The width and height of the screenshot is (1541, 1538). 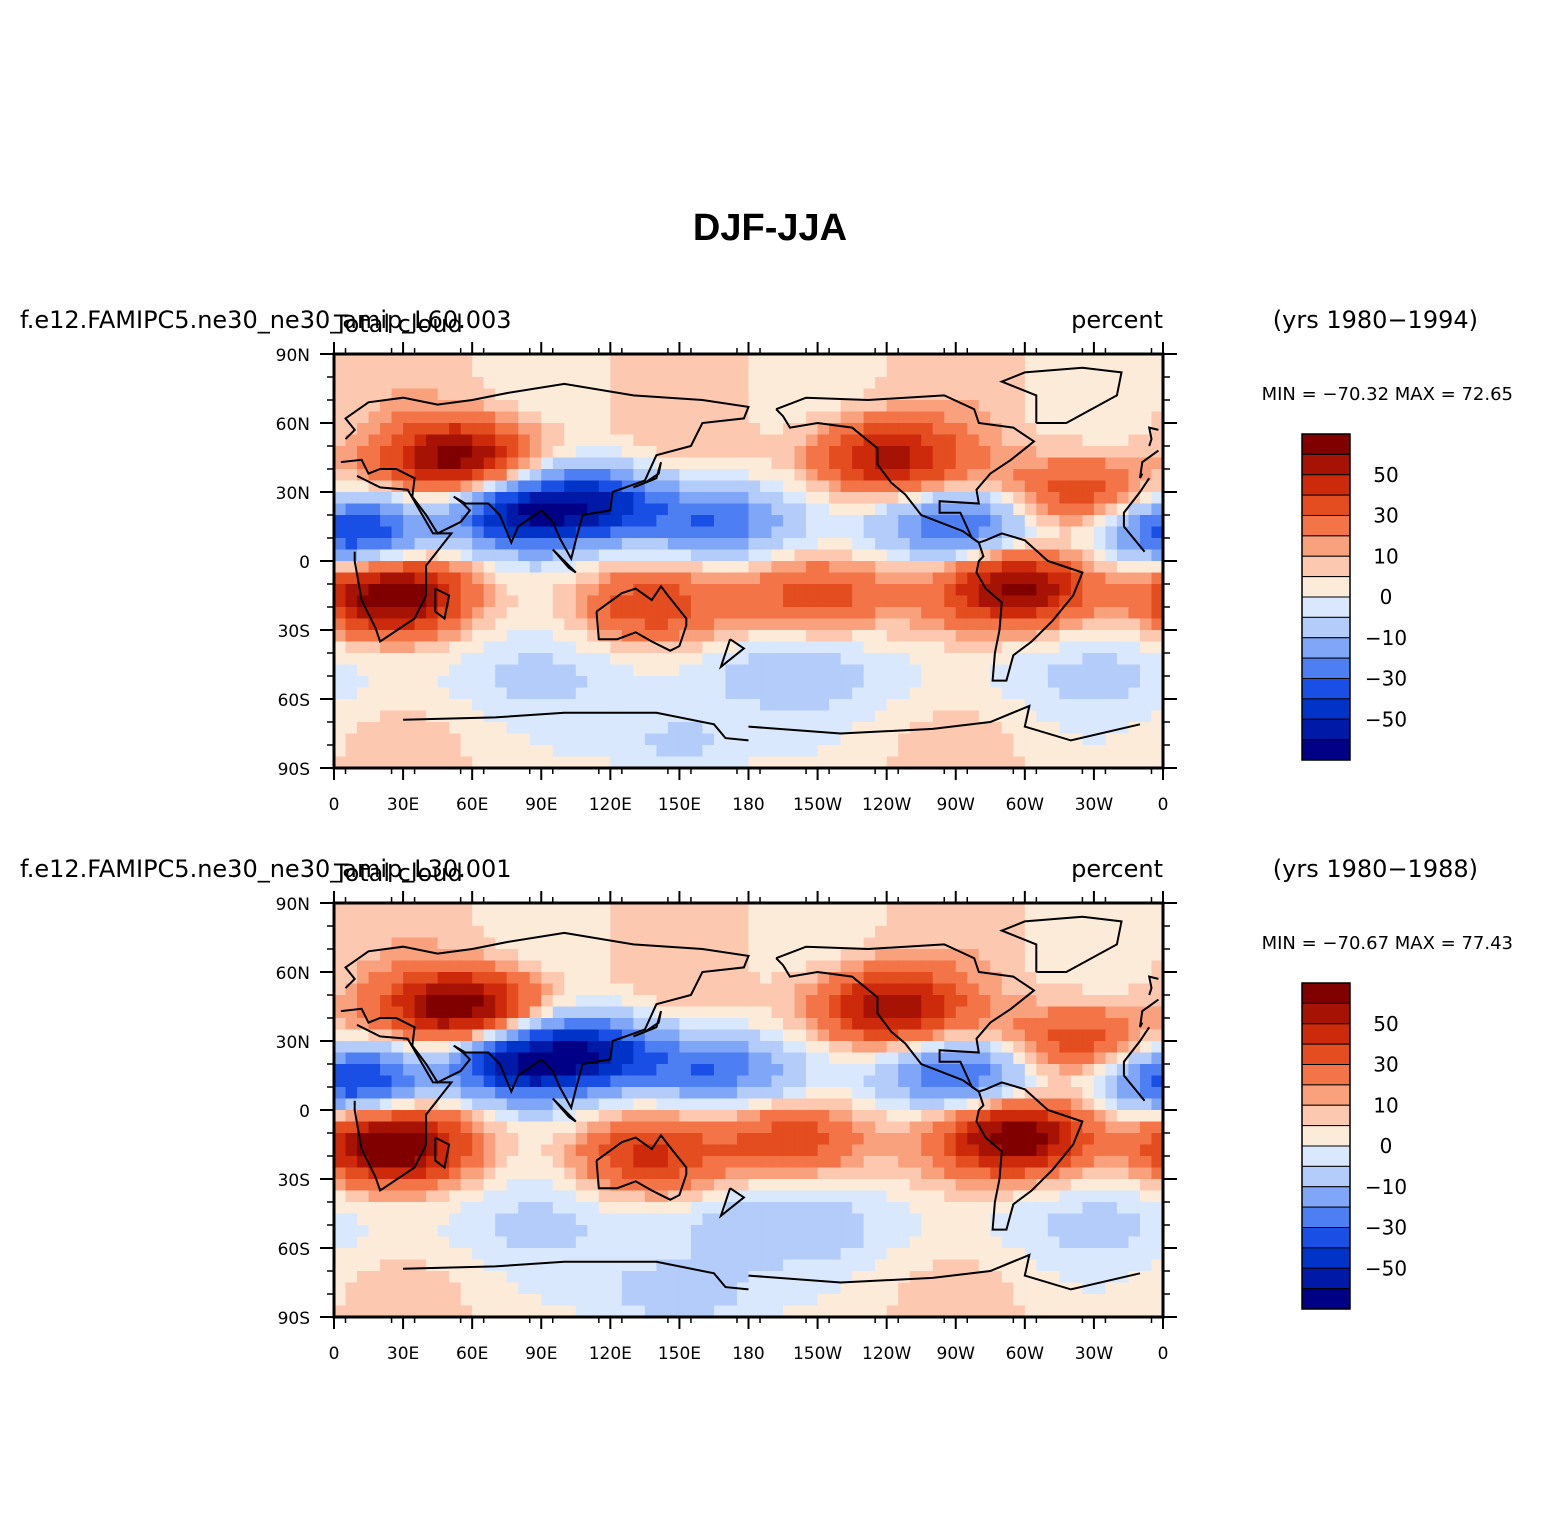 What do you see at coordinates (1025, 805) in the screenshot?
I see `lon-tick-label: 60W` at bounding box center [1025, 805].